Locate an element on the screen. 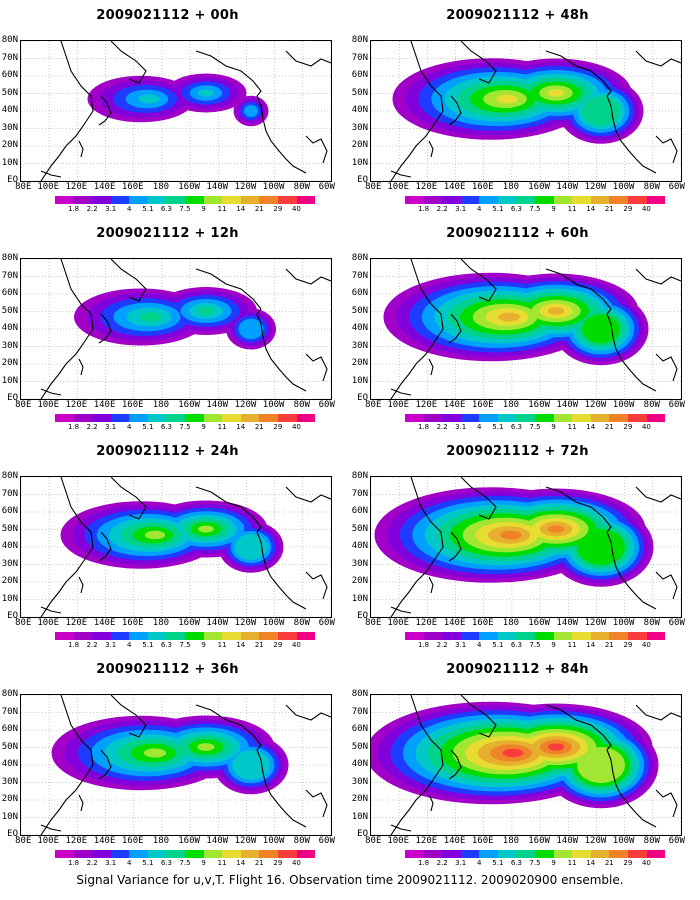 Image resolution: width=700 pixels, height=900 pixels. longitude-tick-label: 140E is located at coordinates (104, 187).